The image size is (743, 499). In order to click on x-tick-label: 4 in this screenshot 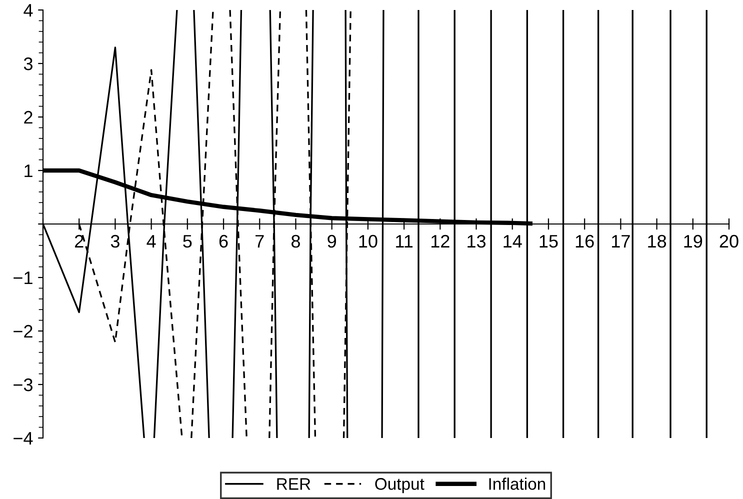, I will do `click(151, 241)`.